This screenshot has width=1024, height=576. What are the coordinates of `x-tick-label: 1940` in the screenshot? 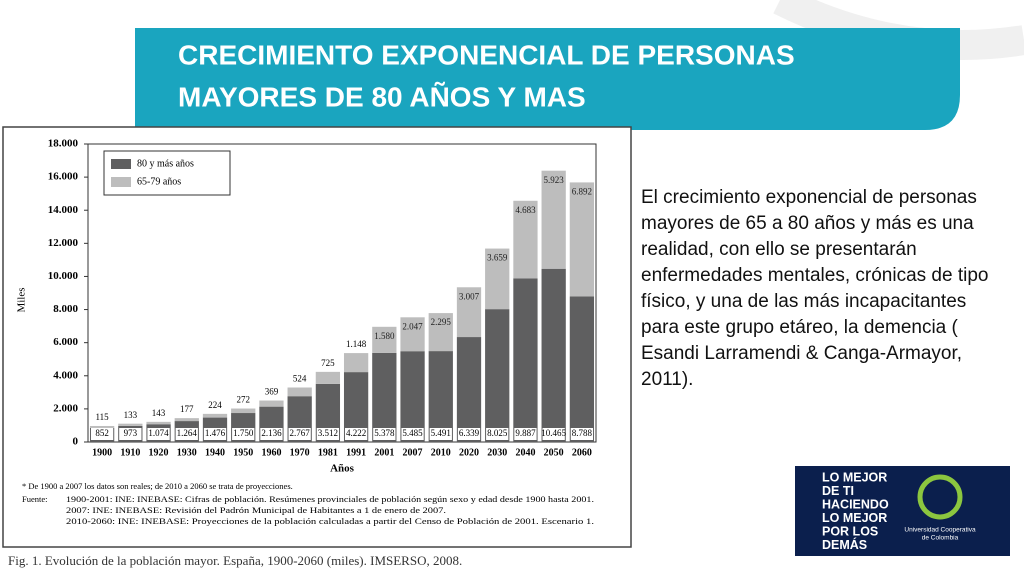 It's located at (215, 452).